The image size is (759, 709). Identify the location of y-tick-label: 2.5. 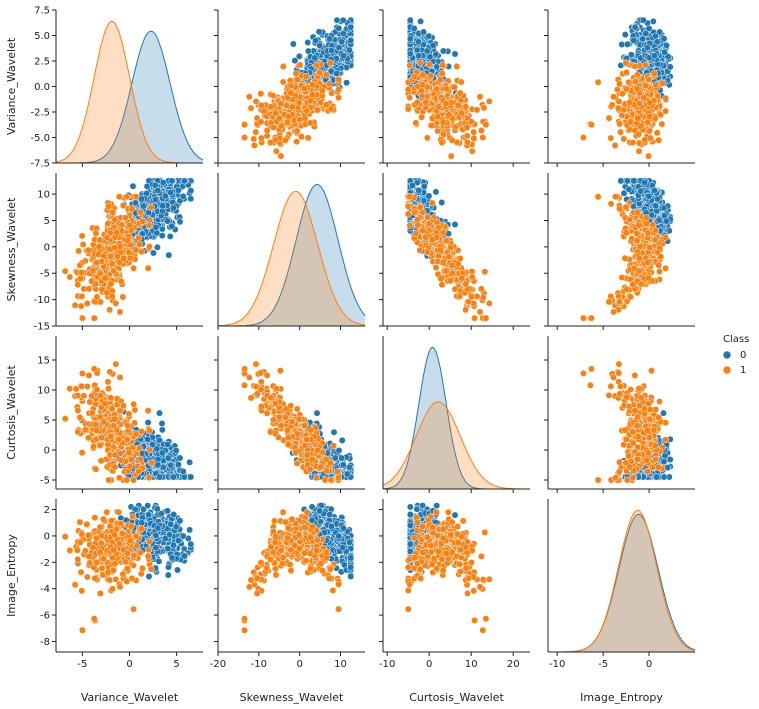
(42, 62).